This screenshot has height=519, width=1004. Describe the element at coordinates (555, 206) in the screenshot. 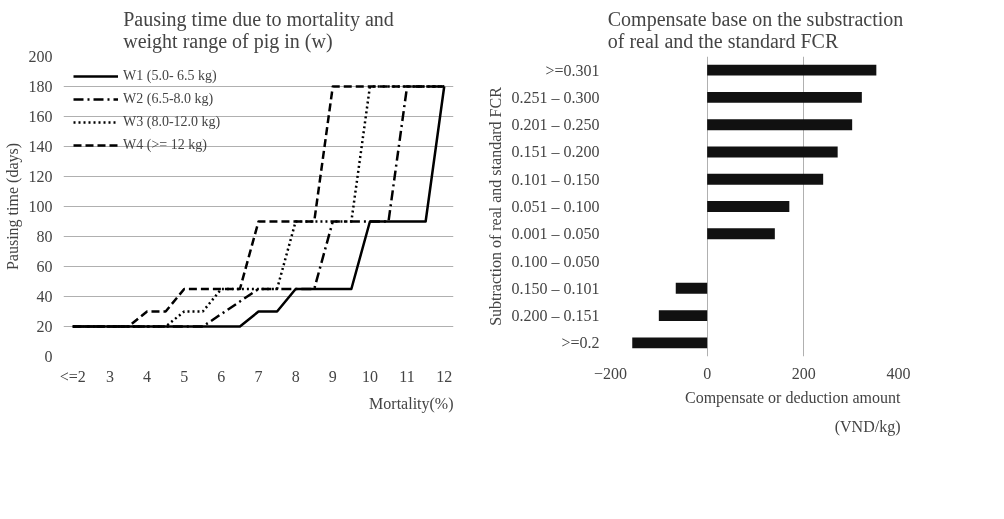

I see `y-tick-label: 0.051 – 0.100` at that location.